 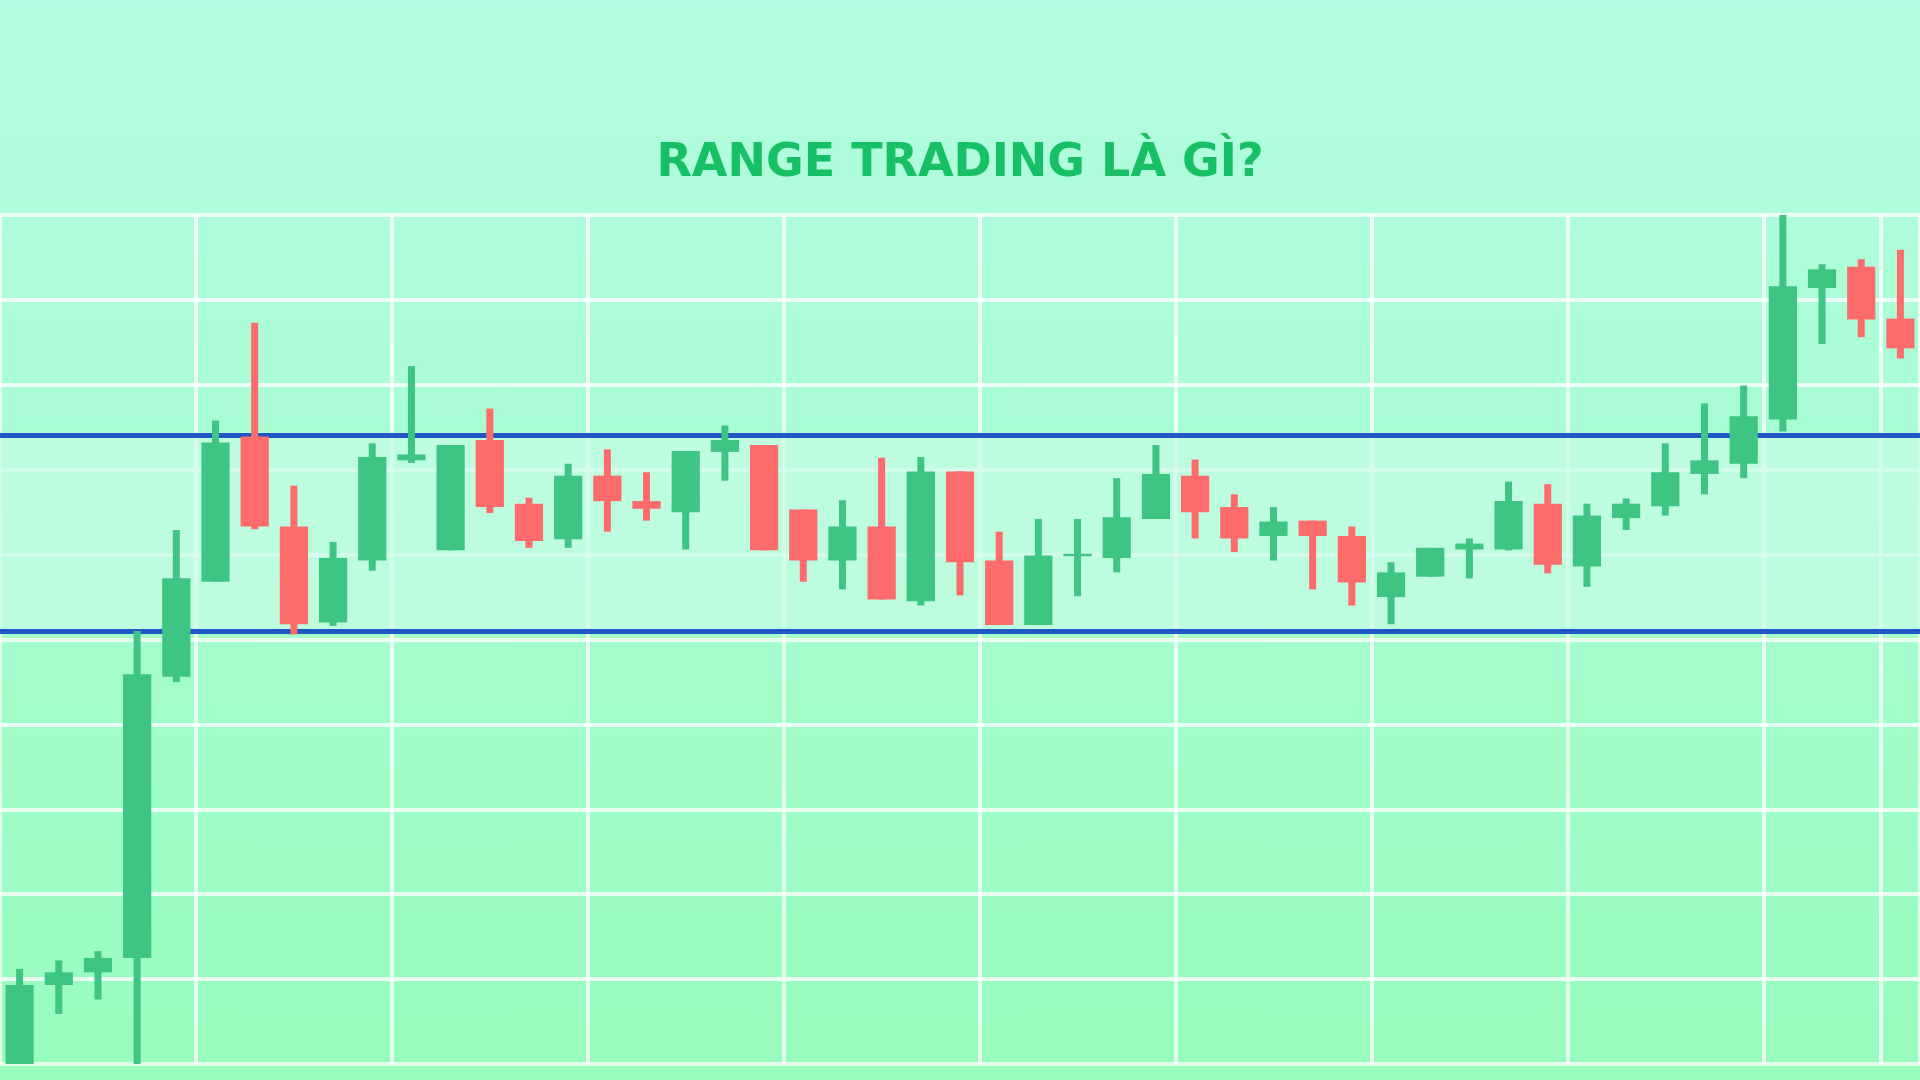 What do you see at coordinates (960, 160) in the screenshot?
I see `chart-title: RANGE TRADING LÀ GÌ?` at bounding box center [960, 160].